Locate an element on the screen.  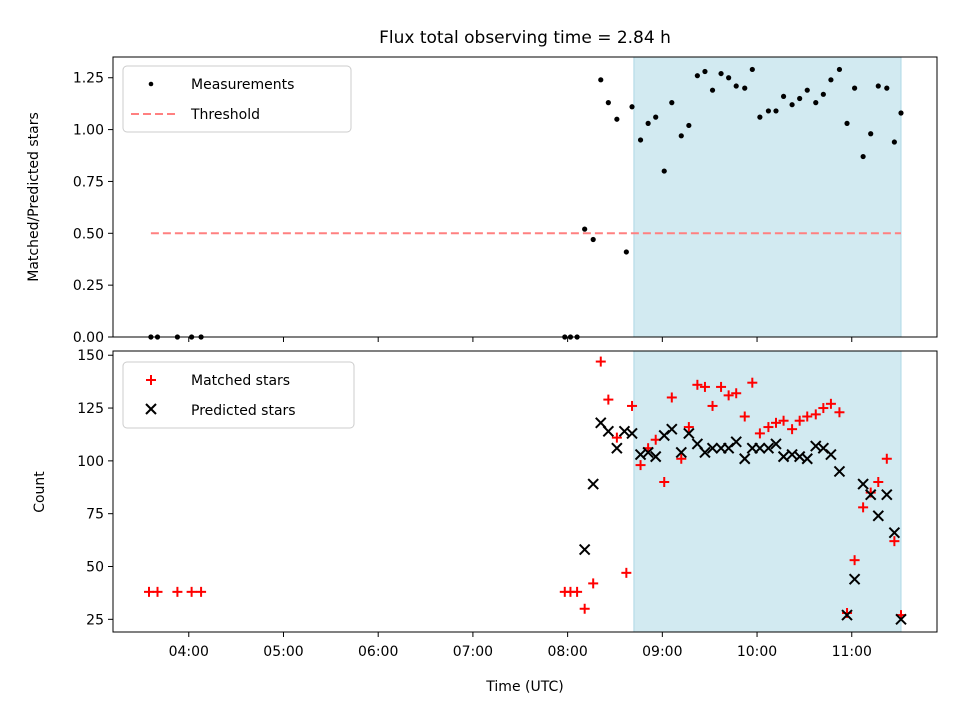
bottom-observing-window-shade is located at coordinates (767, 491).